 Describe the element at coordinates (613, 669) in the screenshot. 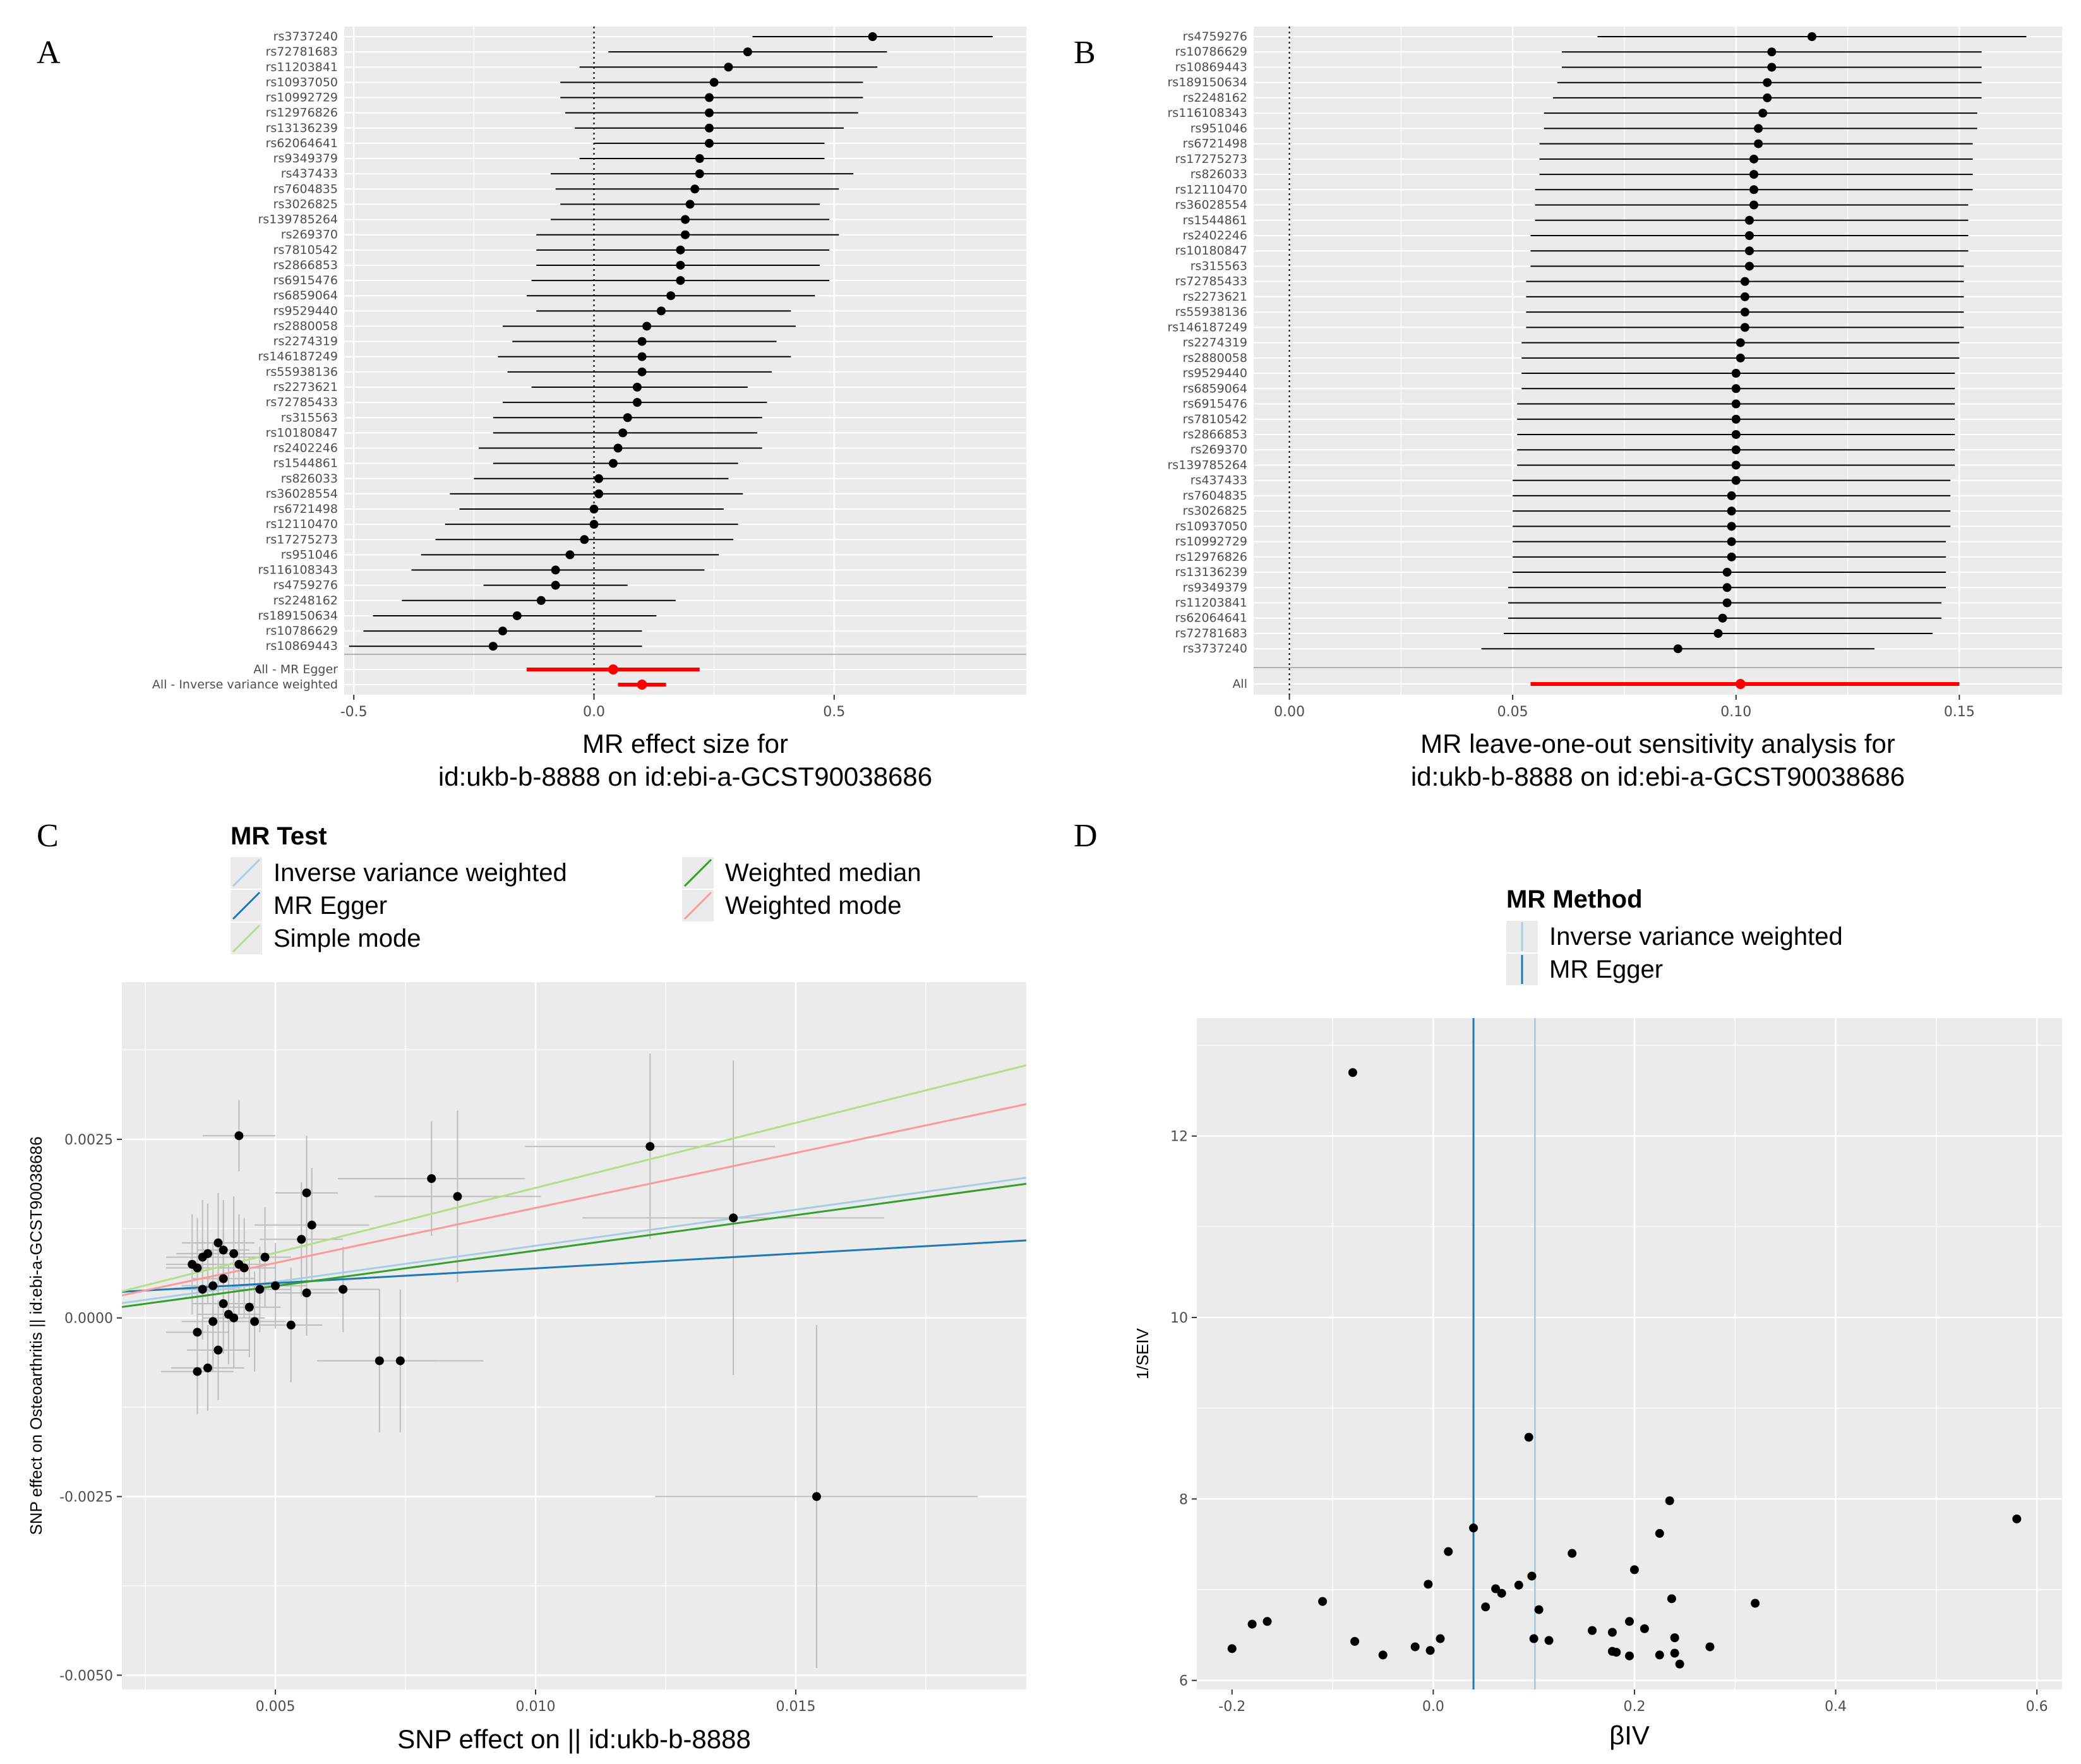

I see `summary-point` at that location.